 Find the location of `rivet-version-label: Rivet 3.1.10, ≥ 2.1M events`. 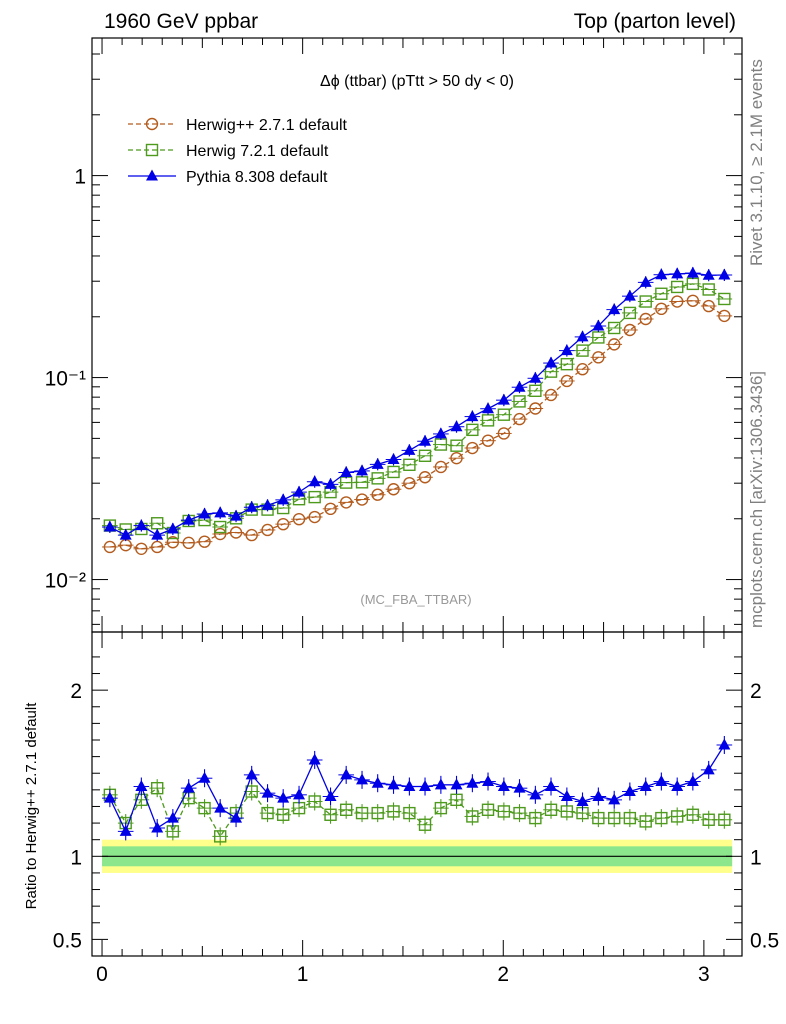

rivet-version-label: Rivet 3.1.10, ≥ 2.1M events is located at coordinates (756, 162).